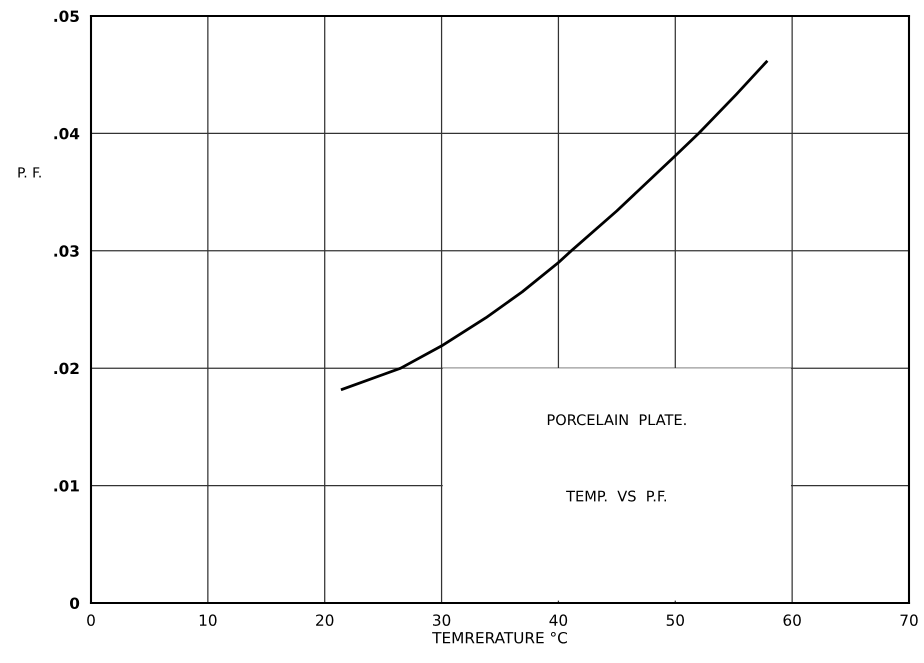  Describe the element at coordinates (792, 620) in the screenshot. I see `x-tick-label: 60` at that location.